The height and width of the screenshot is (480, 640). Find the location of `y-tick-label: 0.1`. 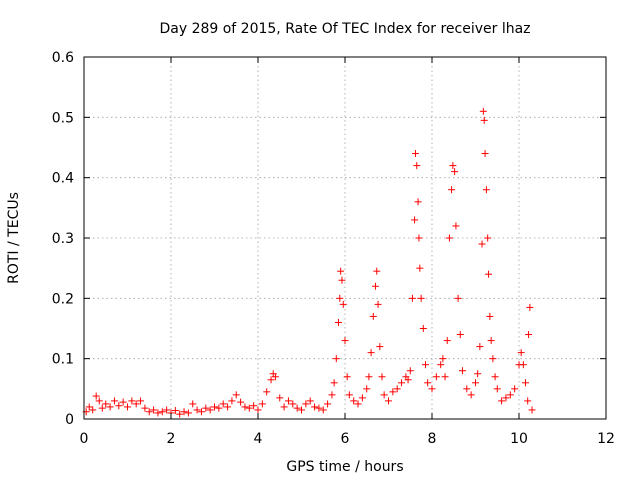

y-tick-label: 0.1 is located at coordinates (63, 360).